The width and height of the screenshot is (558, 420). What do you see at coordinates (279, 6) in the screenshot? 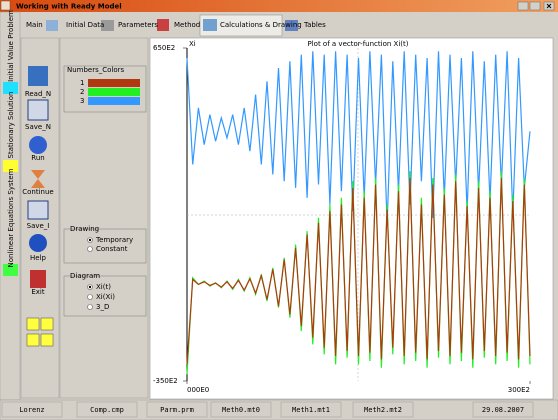
I see `title-bar` at bounding box center [279, 6].